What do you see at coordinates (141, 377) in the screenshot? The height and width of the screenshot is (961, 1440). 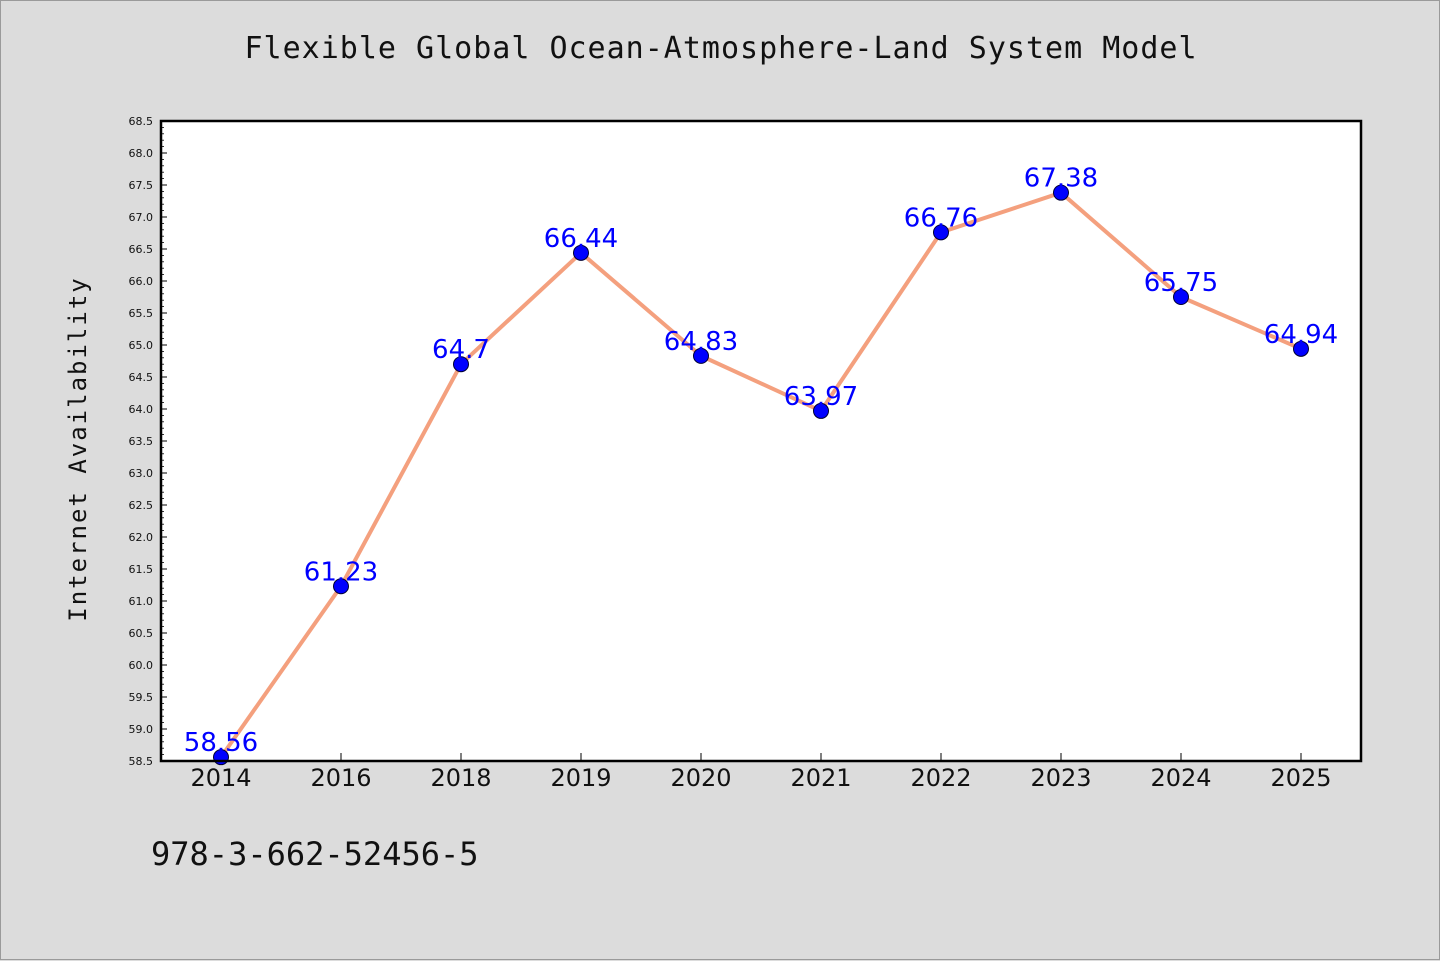 I see `y-tick-label: 64.5` at bounding box center [141, 377].